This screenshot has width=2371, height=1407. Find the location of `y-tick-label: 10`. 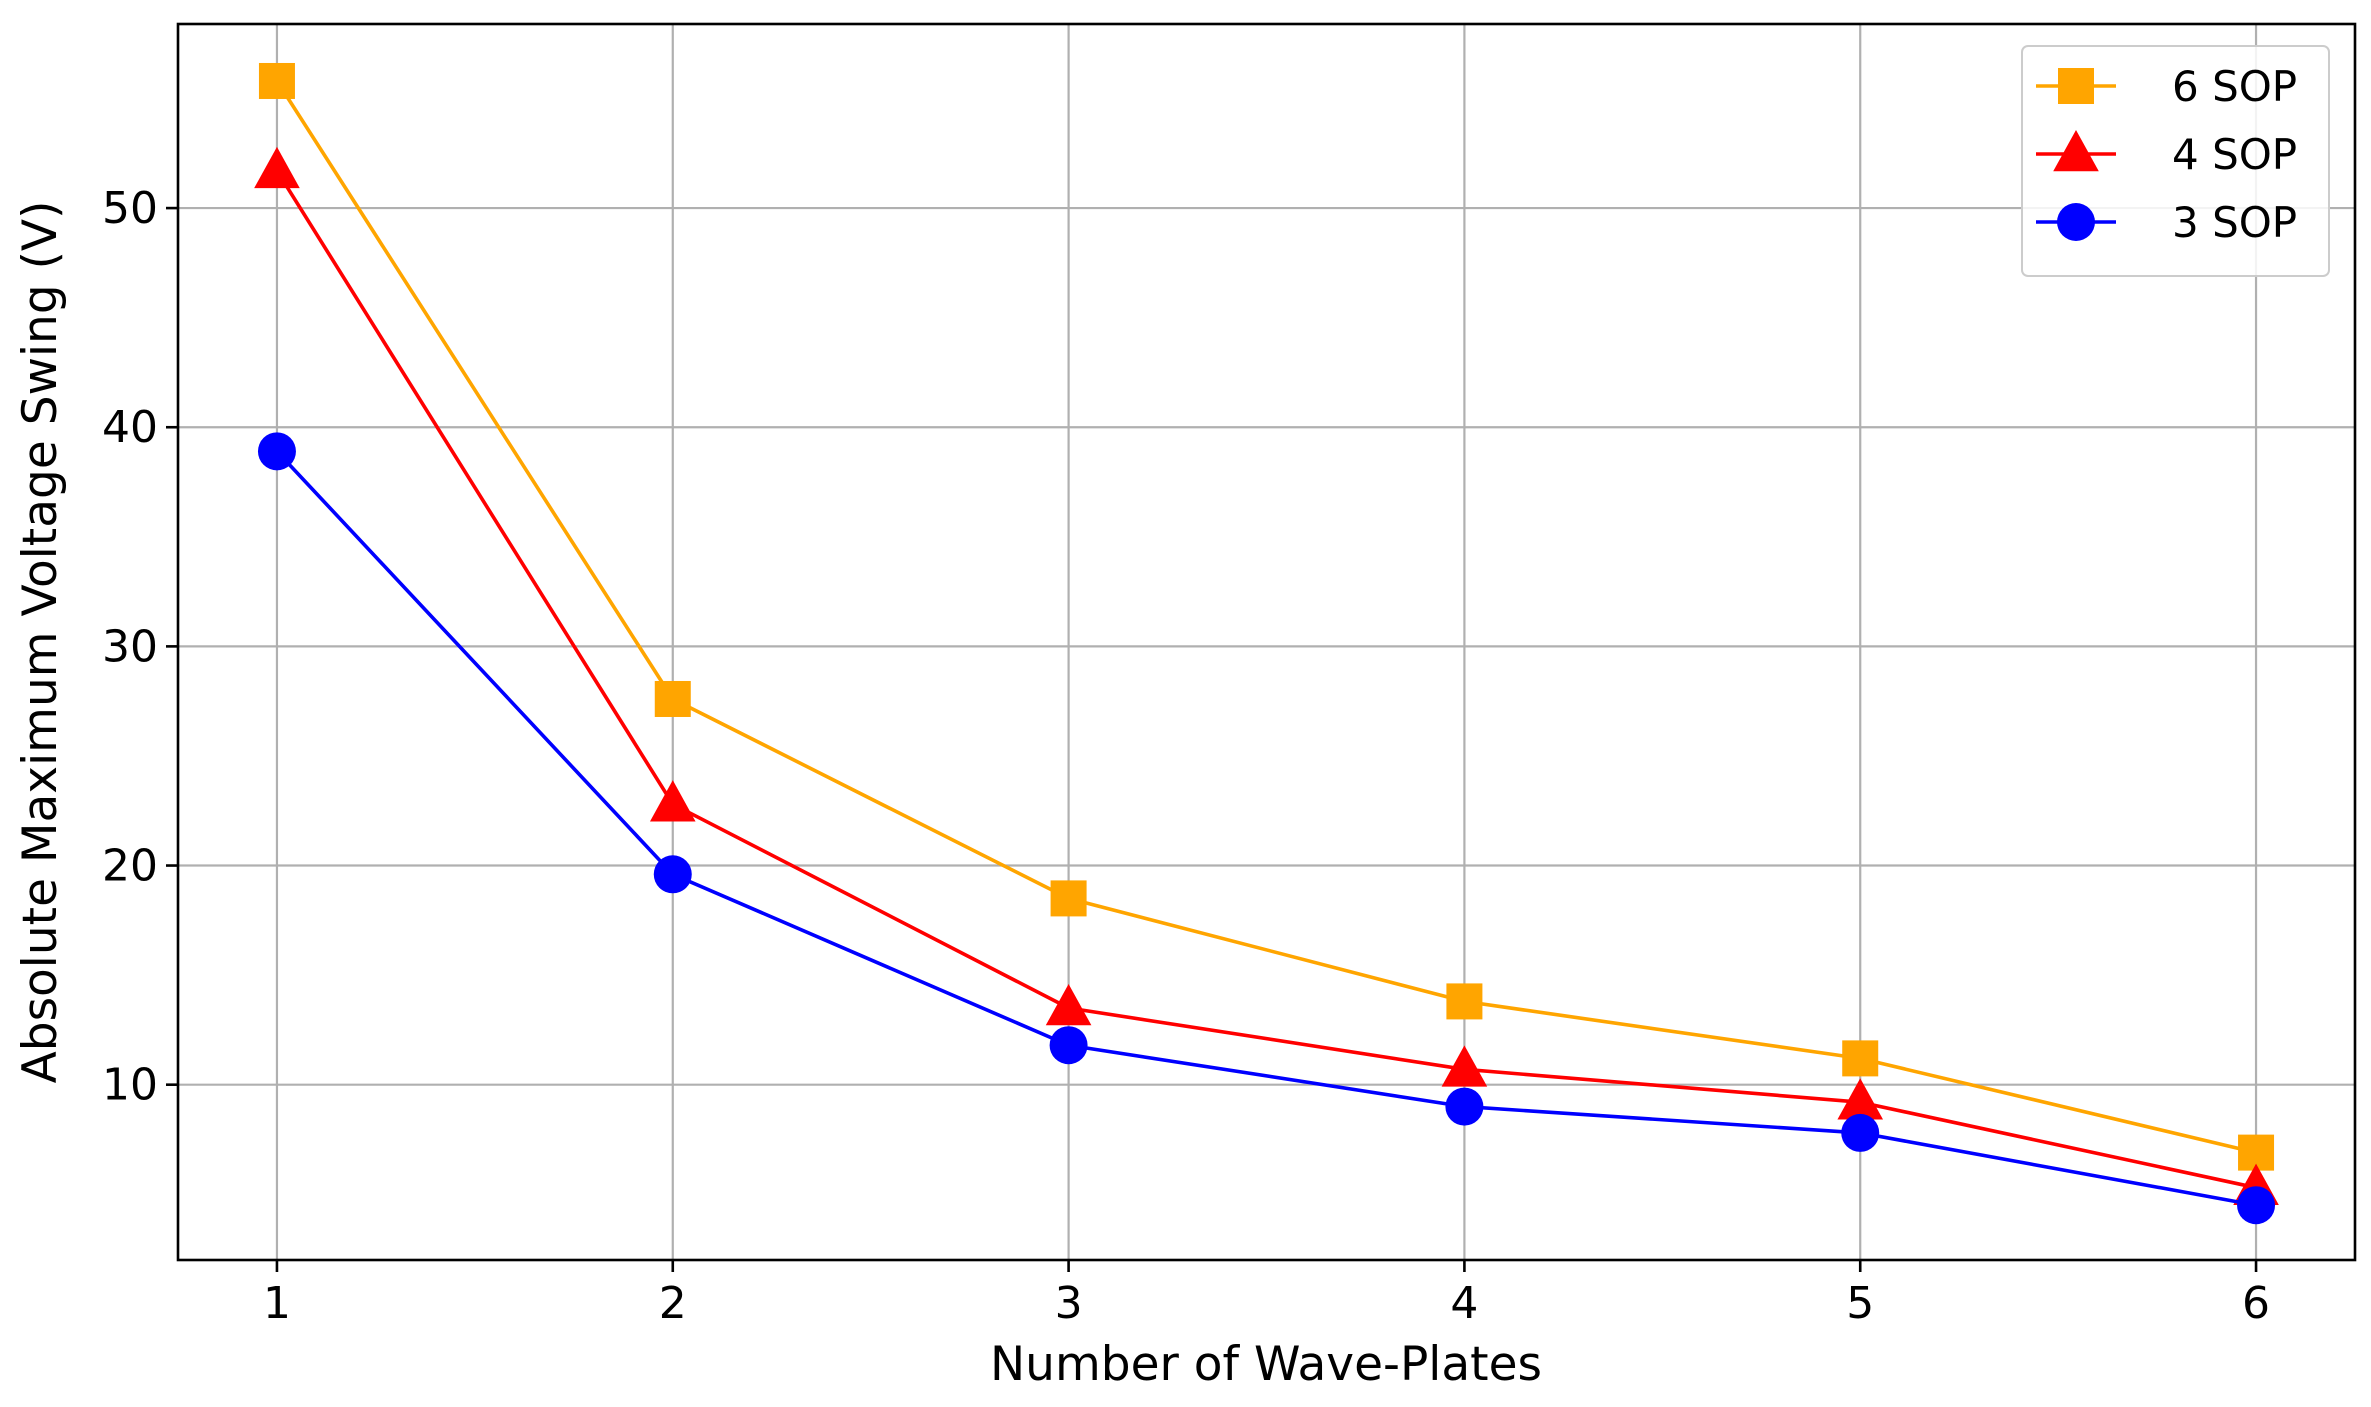

y-tick-label: 10 is located at coordinates (130, 1085).